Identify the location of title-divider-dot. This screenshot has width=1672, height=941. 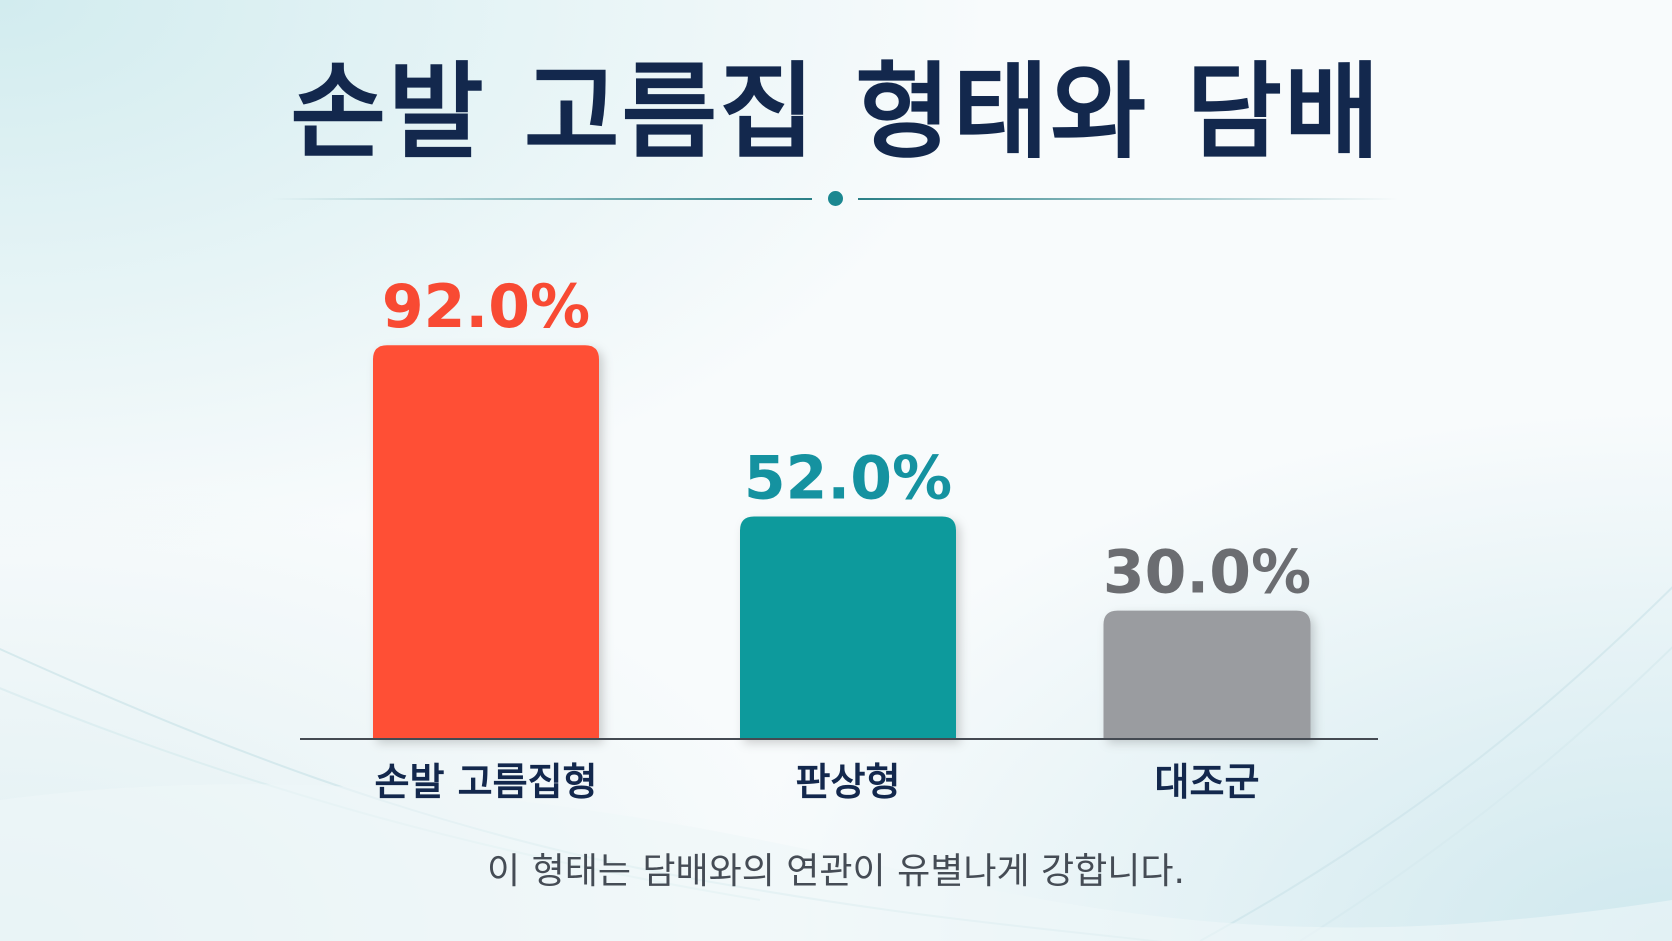
(835, 198).